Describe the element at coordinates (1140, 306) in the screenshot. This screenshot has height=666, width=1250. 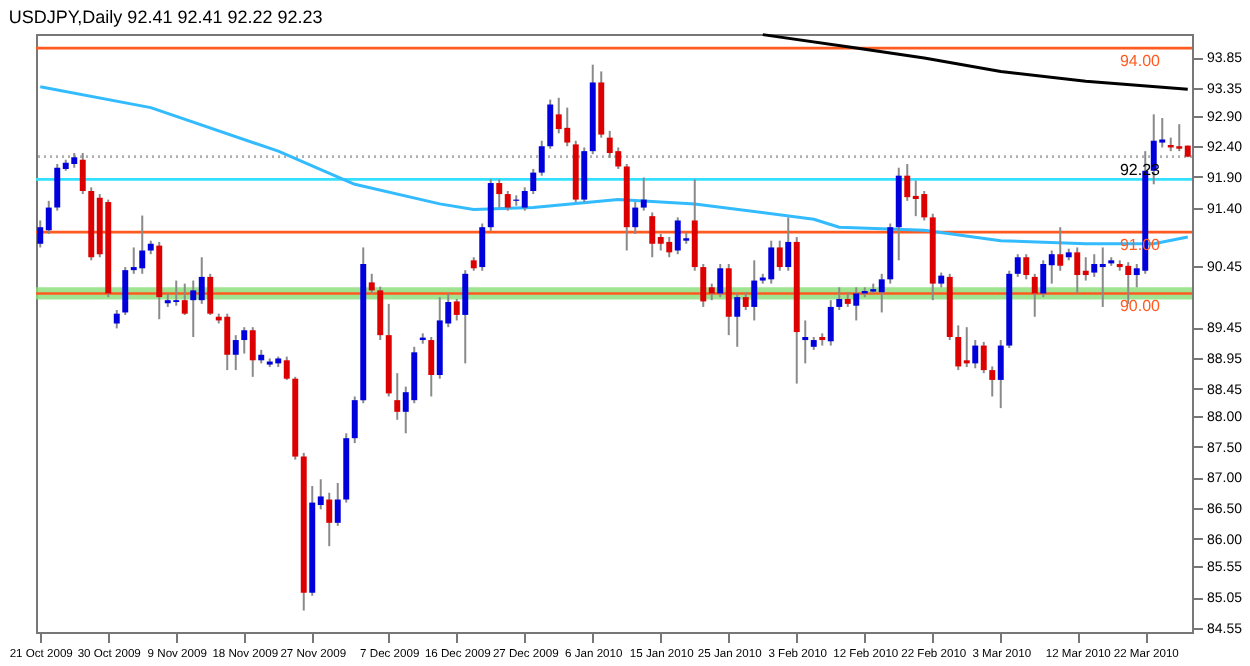
I see `ref-line-label: 90.00` at that location.